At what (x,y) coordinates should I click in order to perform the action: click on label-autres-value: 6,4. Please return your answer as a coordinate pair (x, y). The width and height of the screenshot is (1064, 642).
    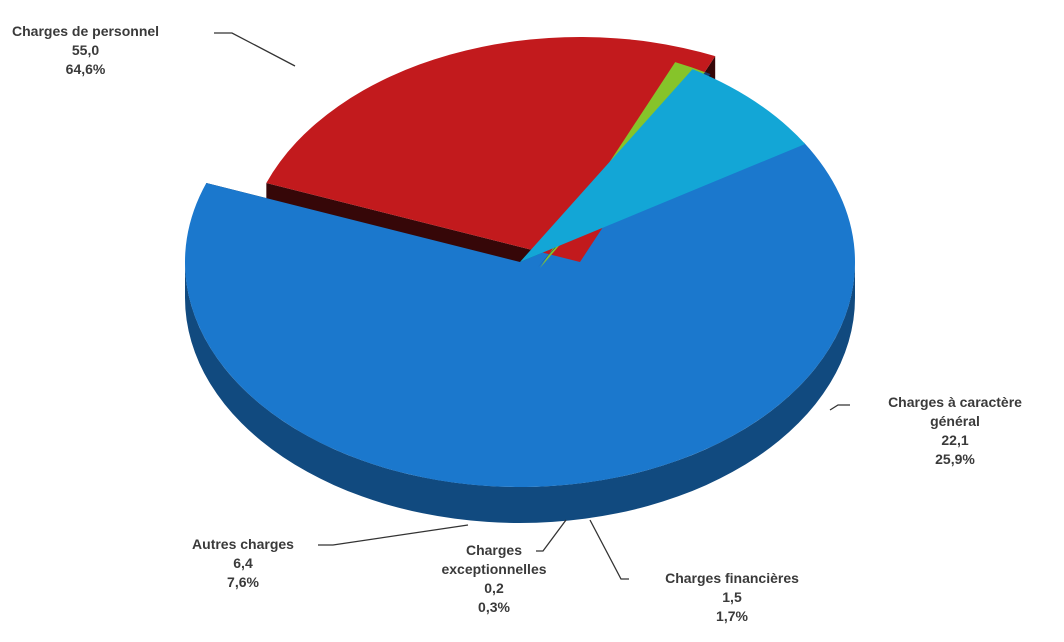
    Looking at the image, I should click on (243, 563).